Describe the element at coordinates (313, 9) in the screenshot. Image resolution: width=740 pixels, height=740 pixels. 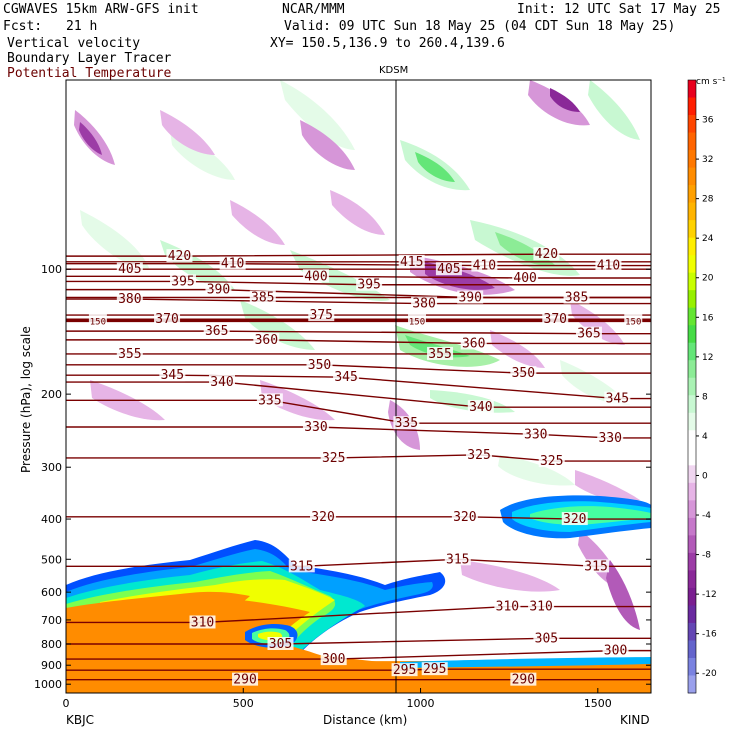
I see `org-name: NCAR/MMM` at that location.